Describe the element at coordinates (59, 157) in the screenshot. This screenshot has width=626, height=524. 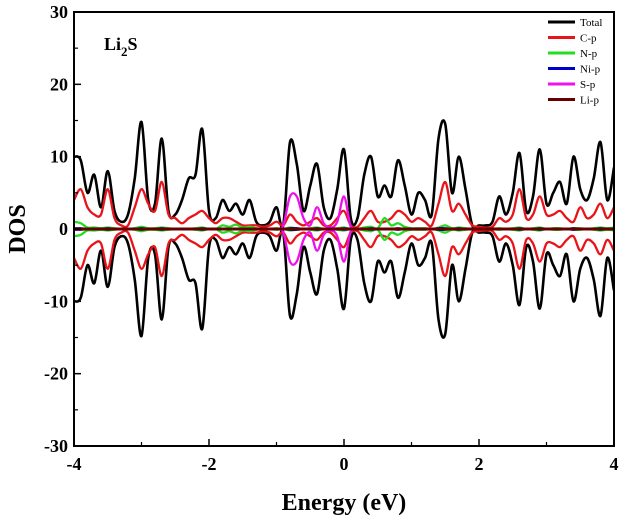
I see `y-tick-label: 10` at that location.